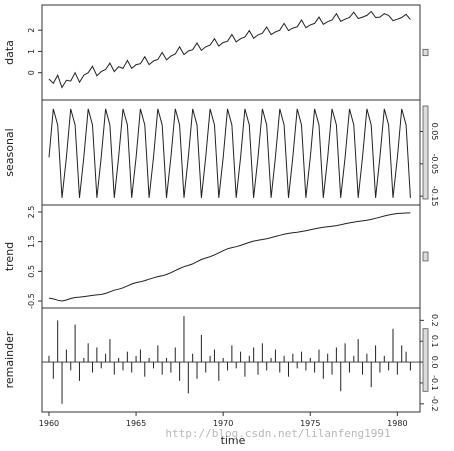  Describe the element at coordinates (136, 423) in the screenshot. I see `xtick-label: 1965` at that location.